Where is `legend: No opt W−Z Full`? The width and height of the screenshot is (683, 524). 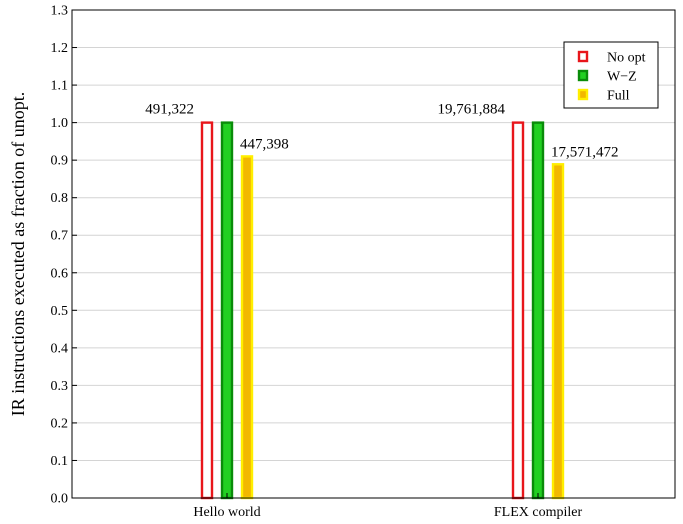
legend: No opt W−Z Full is located at coordinates (611, 75).